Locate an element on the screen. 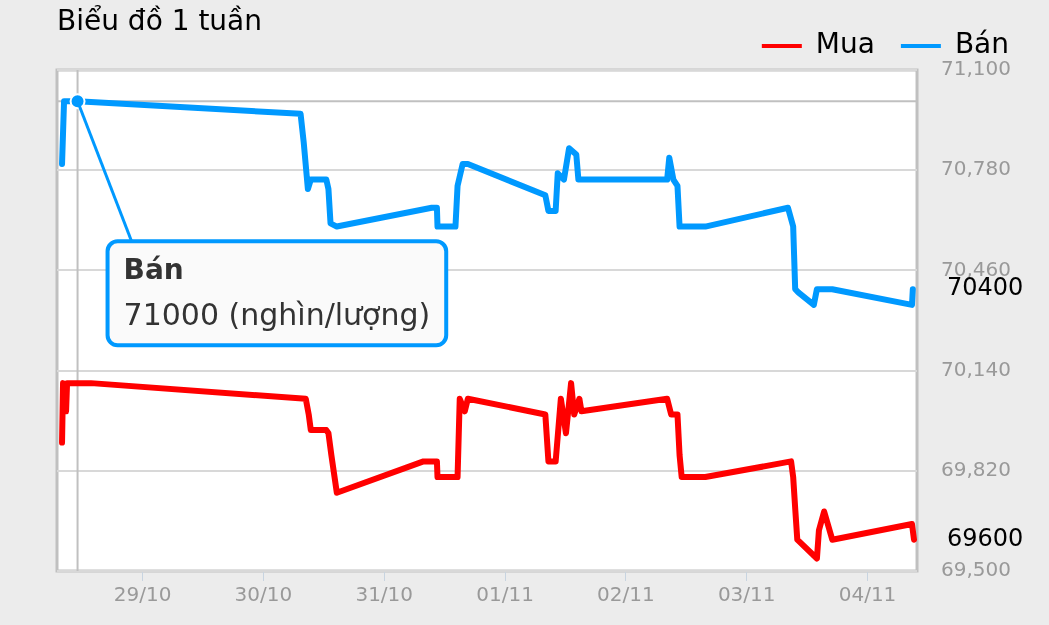 Image resolution: width=1049 pixels, height=625 pixels. y-tick-label: 69,500 is located at coordinates (976, 569).